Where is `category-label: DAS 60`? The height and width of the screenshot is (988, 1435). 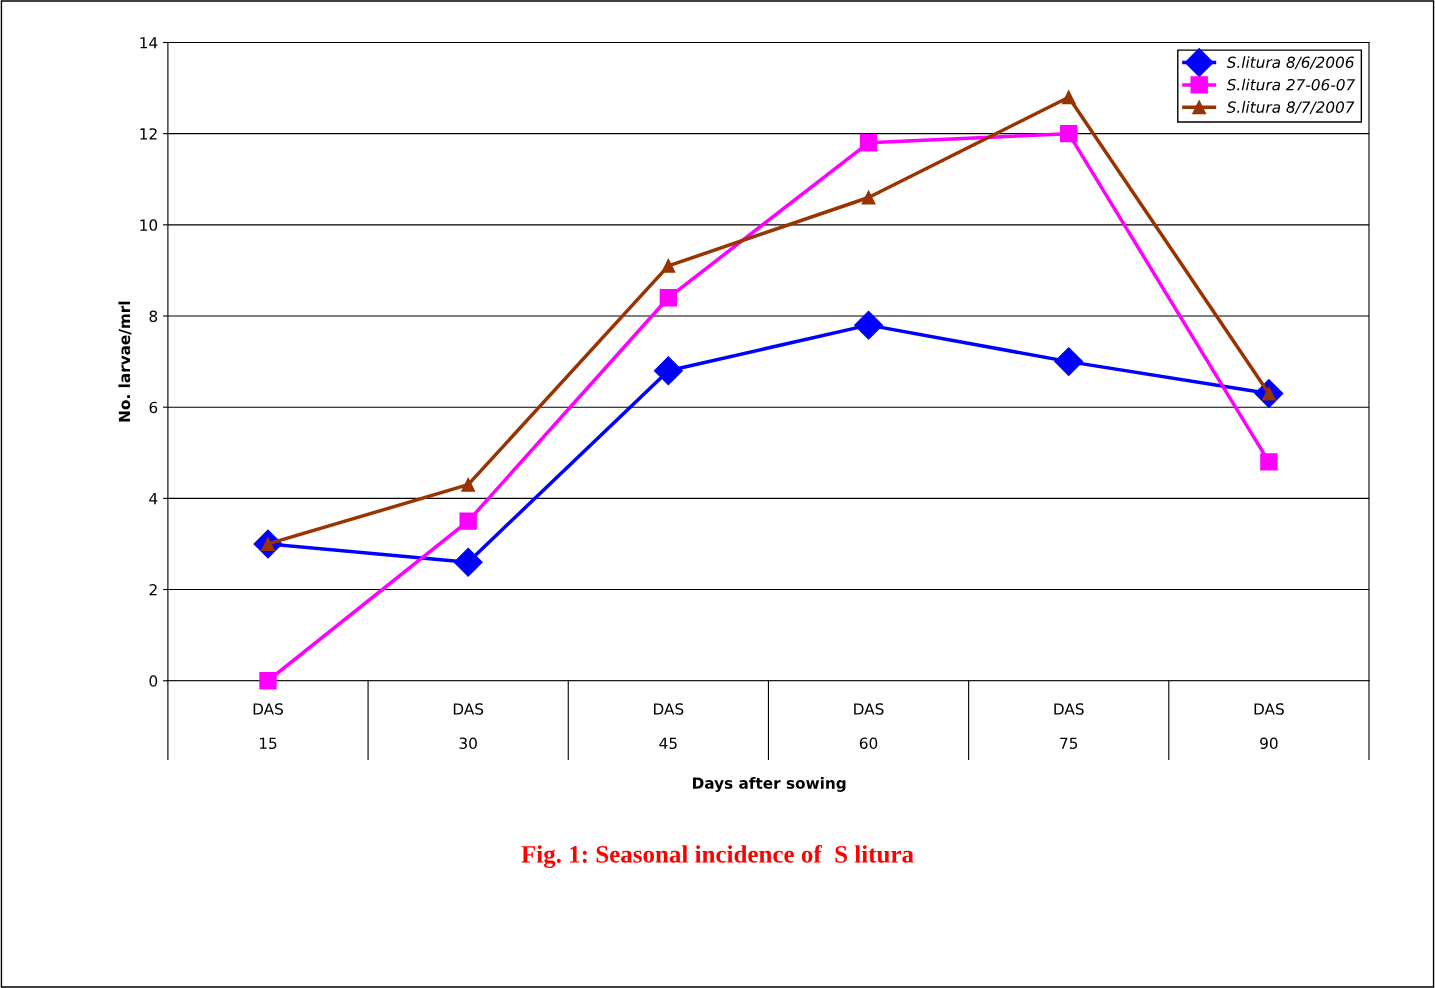 category-label: DAS 60 is located at coordinates (869, 726).